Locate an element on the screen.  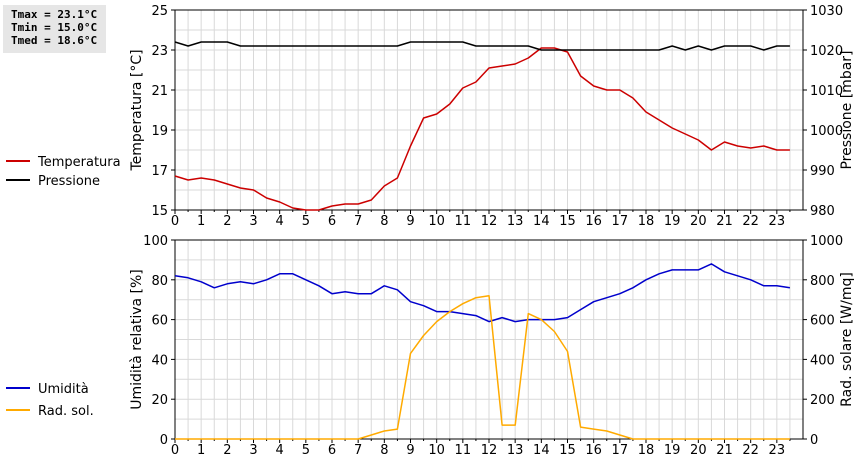
top-x-tick-label: 18 is located at coordinates (646, 221).